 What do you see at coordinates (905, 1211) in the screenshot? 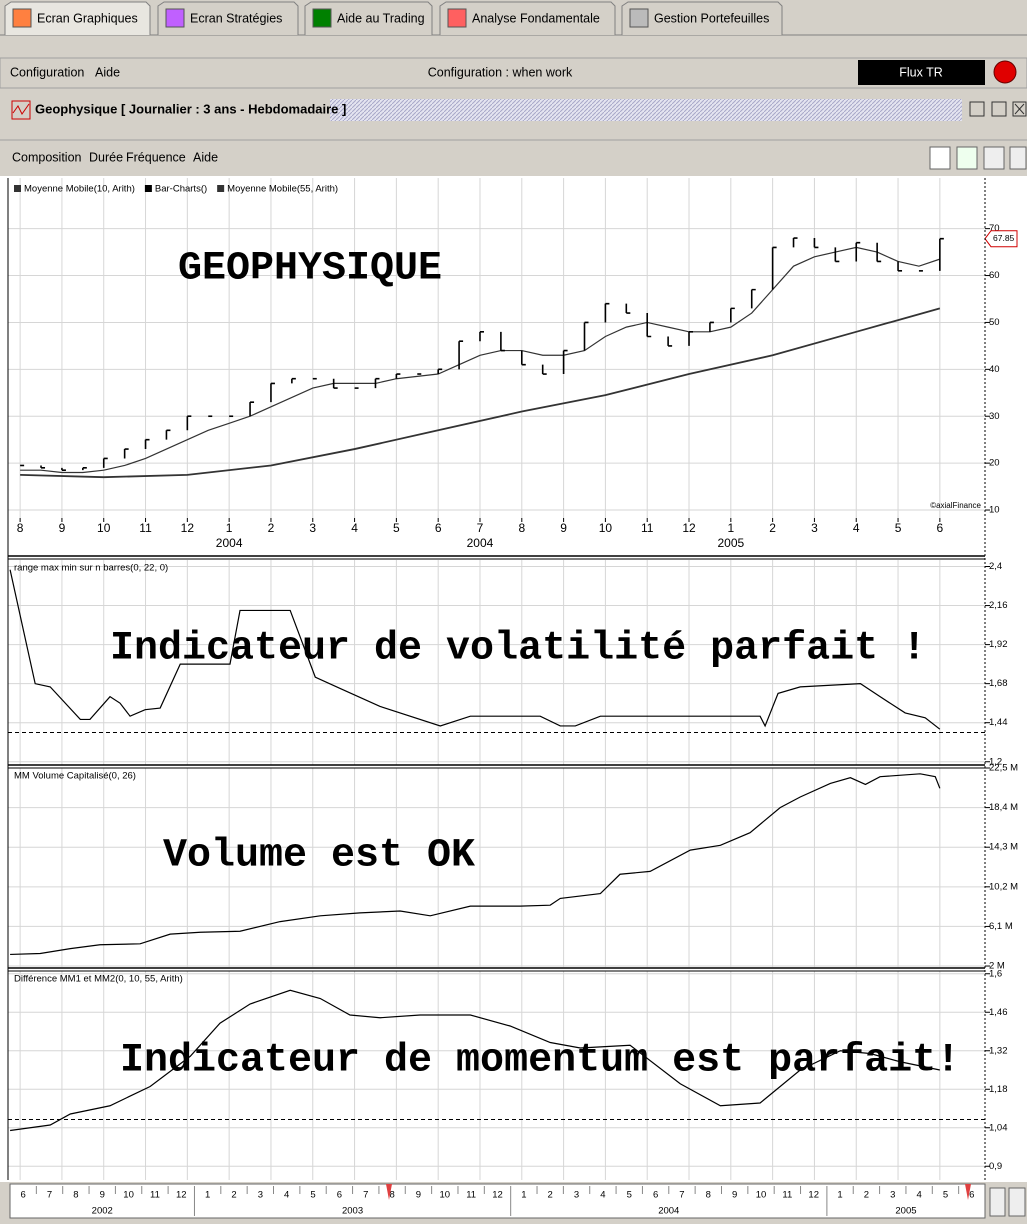
I see `navigator-year: 2005` at bounding box center [905, 1211].